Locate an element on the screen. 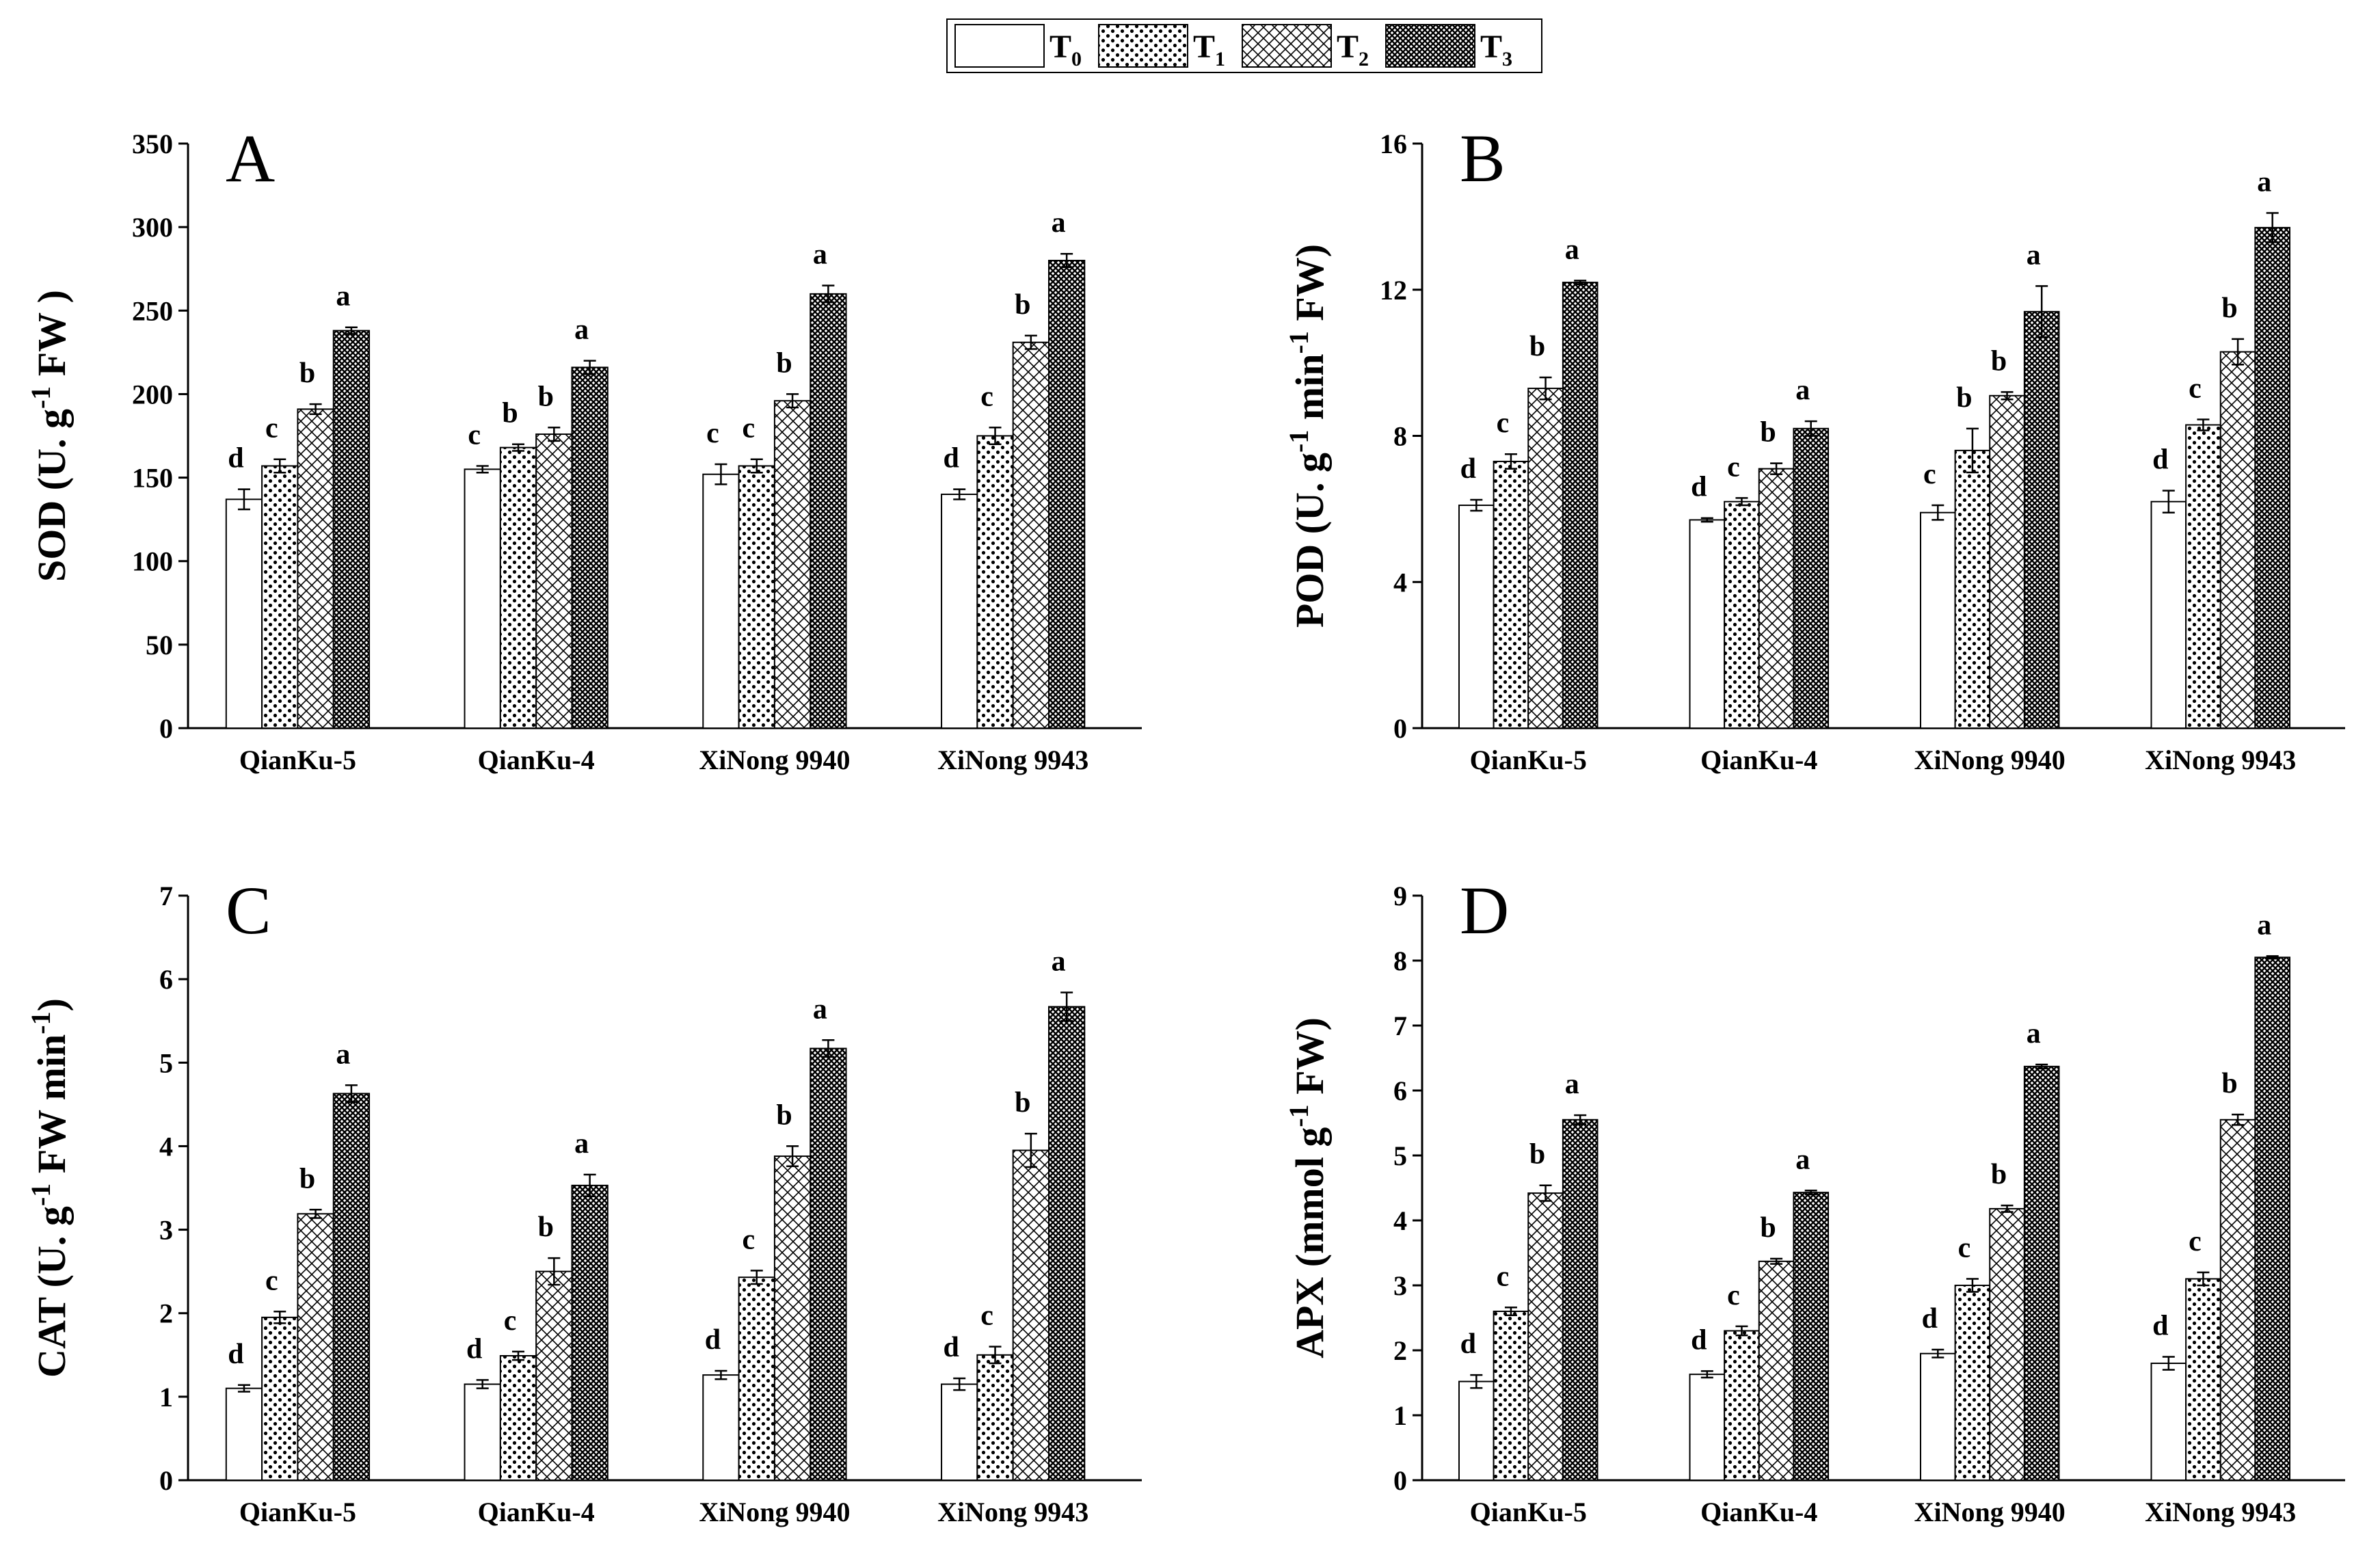 Image resolution: width=2380 pixels, height=1552 pixels. bar-A-0-T2 is located at coordinates (315, 569).